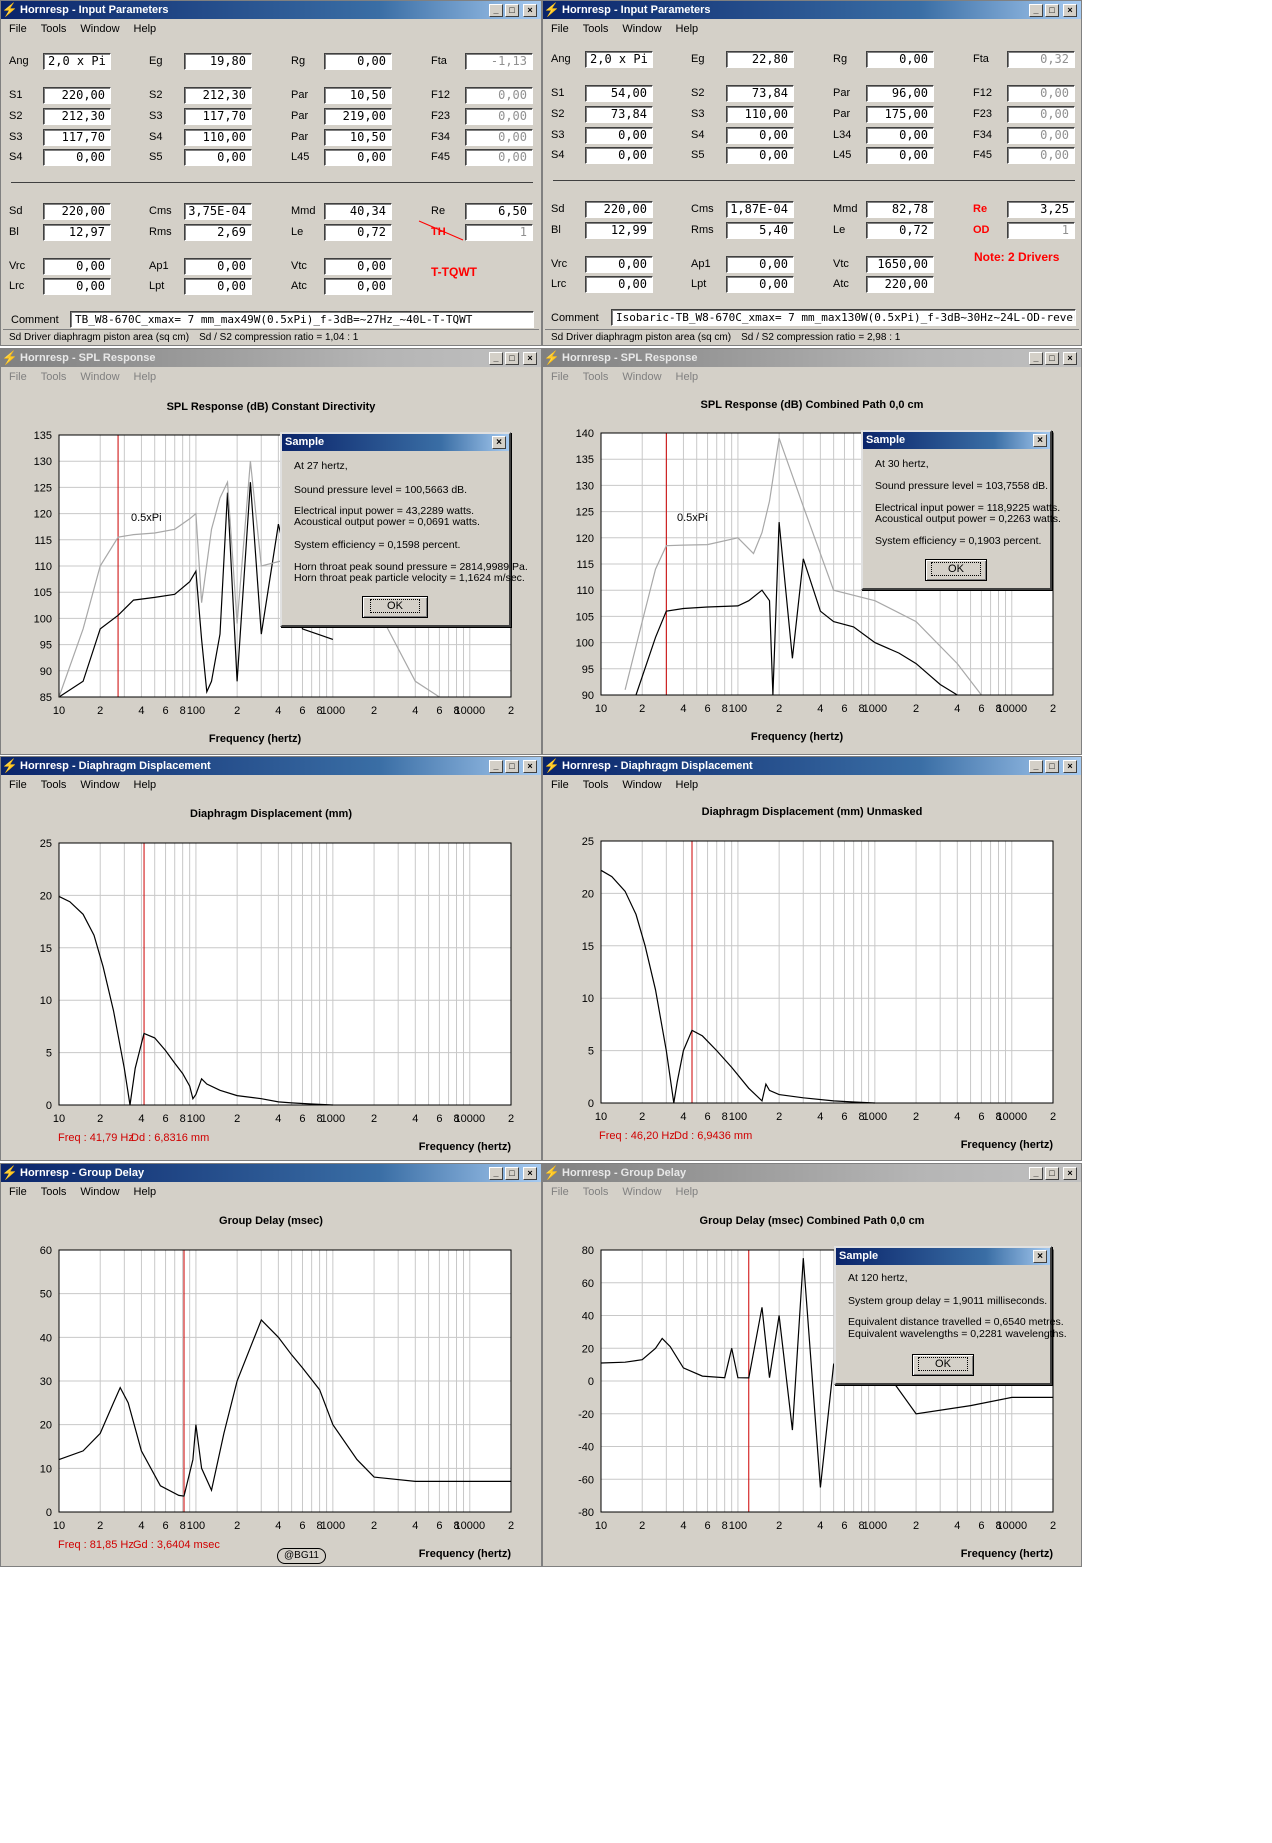 The image size is (1272, 1843). What do you see at coordinates (218, 232) in the screenshot?
I see `param-field-6-1: 2,69` at bounding box center [218, 232].